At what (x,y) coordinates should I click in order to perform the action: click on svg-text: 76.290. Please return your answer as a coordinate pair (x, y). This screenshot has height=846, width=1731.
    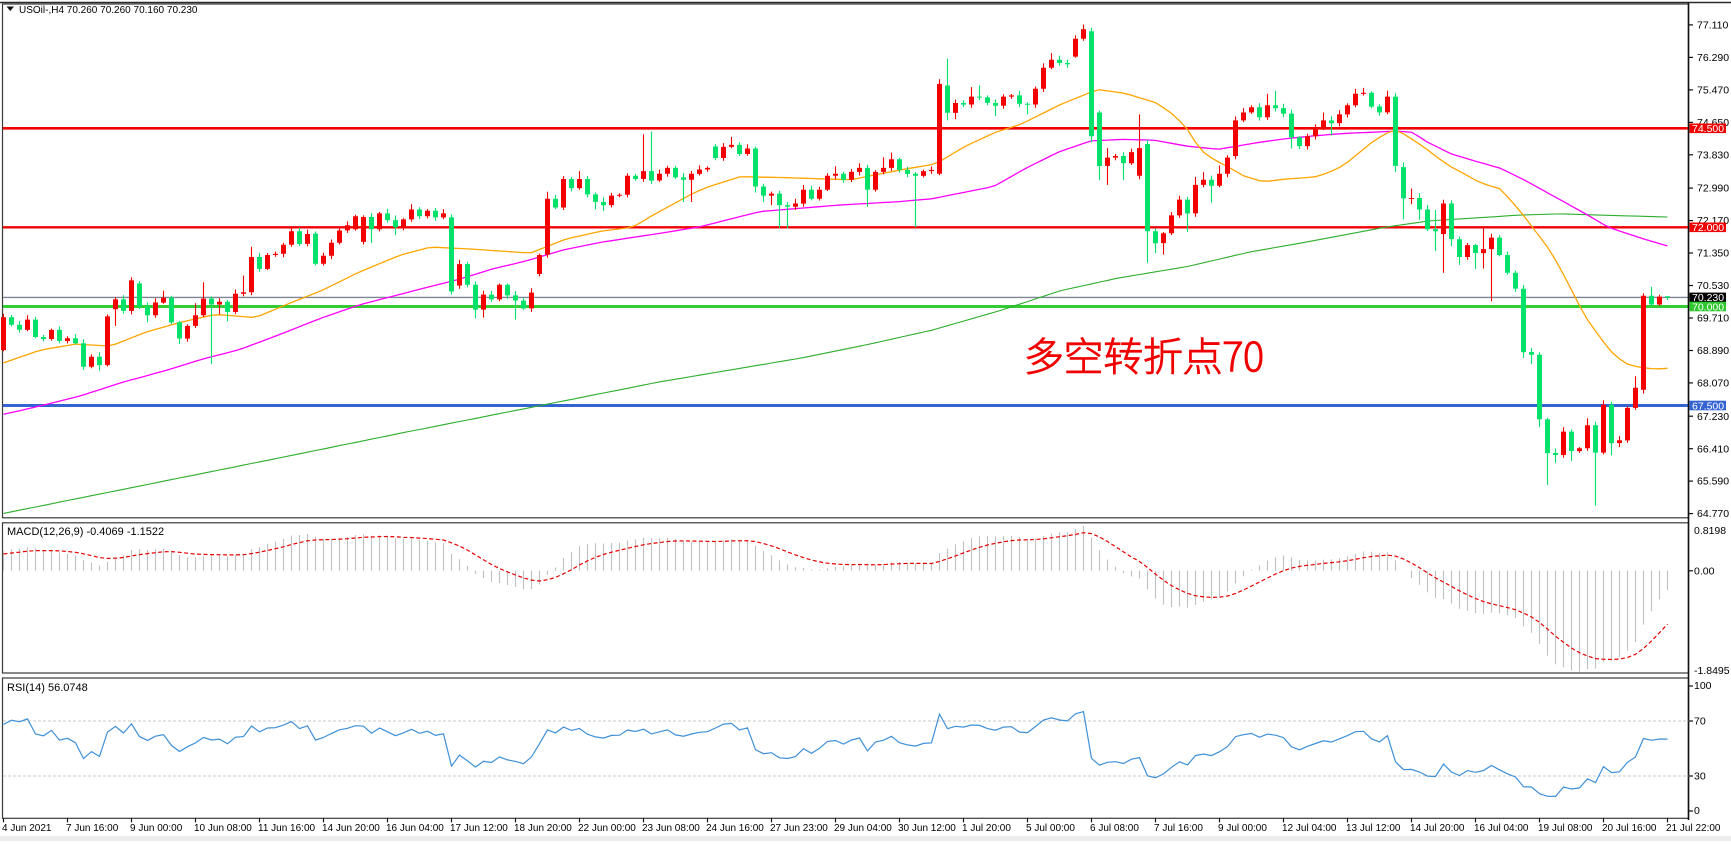
    Looking at the image, I should click on (1713, 58).